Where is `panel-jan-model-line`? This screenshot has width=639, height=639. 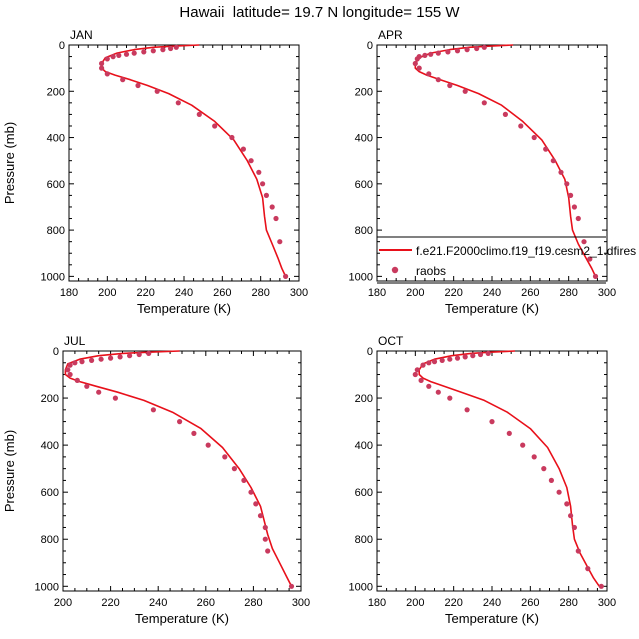
panel-jan-model-line is located at coordinates (193, 160).